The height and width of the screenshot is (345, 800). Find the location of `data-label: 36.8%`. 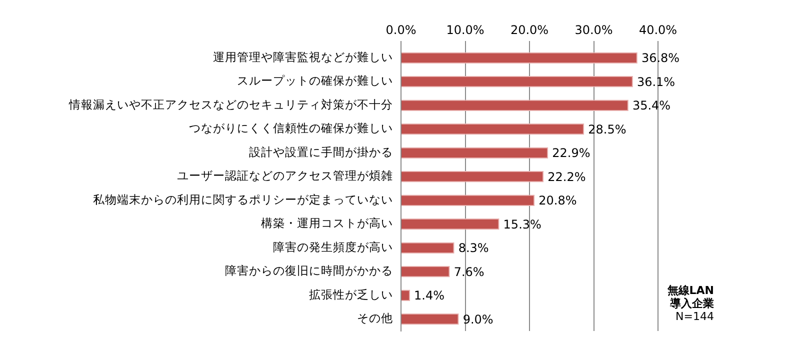

data-label: 36.8% is located at coordinates (660, 58).